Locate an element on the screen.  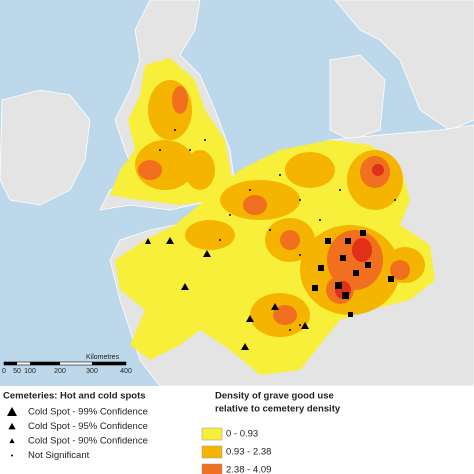
legend-title: relative to cemetery density is located at coordinates (278, 409).